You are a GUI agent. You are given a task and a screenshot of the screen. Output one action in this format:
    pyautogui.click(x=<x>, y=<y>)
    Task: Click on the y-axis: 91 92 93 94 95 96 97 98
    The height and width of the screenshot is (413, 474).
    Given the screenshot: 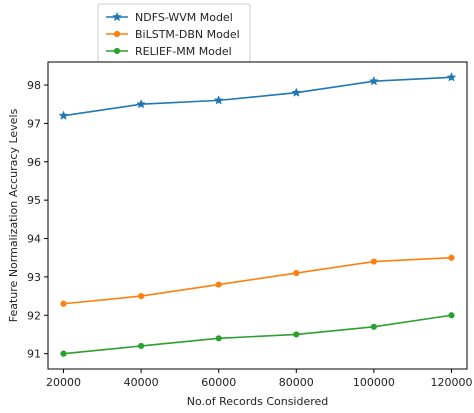 What is the action you would take?
    pyautogui.click(x=37, y=220)
    